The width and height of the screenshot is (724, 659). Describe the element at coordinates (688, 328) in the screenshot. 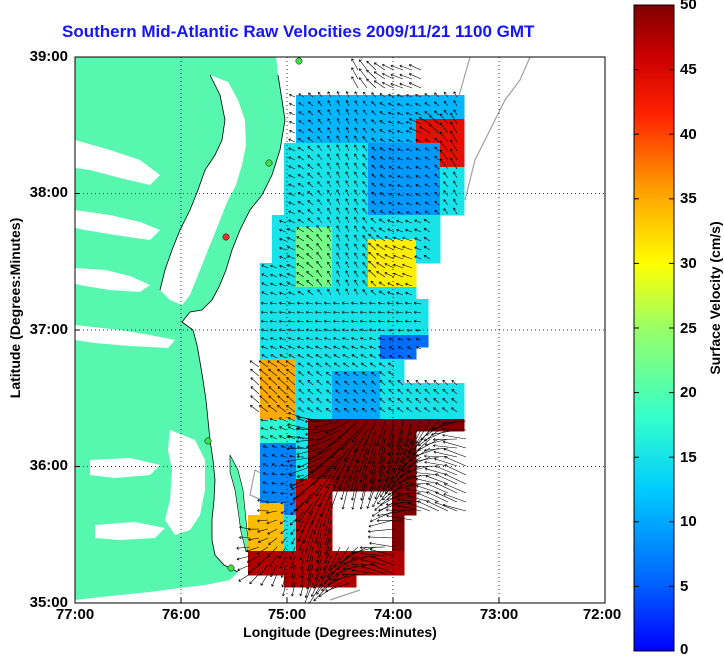

I see `colorbar-tick-label: 25` at that location.